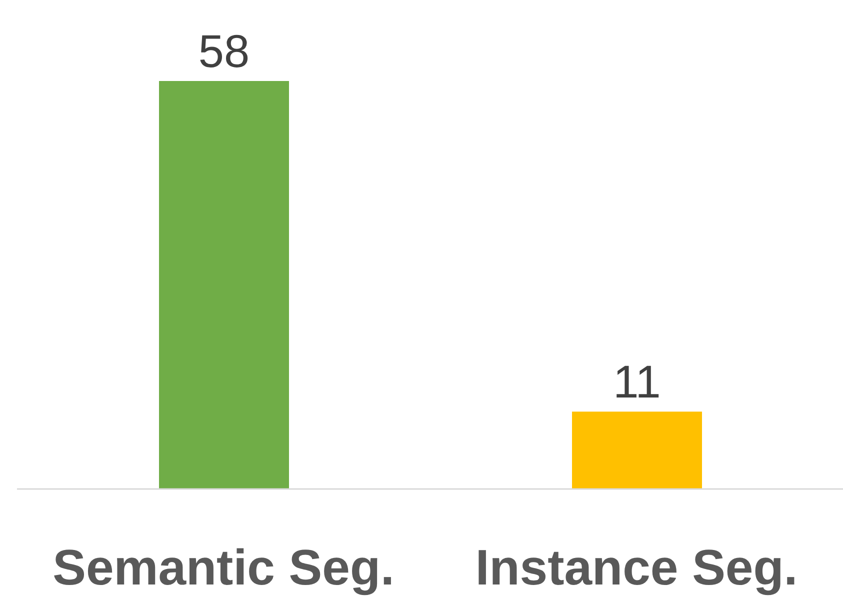 The height and width of the screenshot is (604, 843). What do you see at coordinates (636, 568) in the screenshot?
I see `x-tick-label: Instance Seg.` at bounding box center [636, 568].